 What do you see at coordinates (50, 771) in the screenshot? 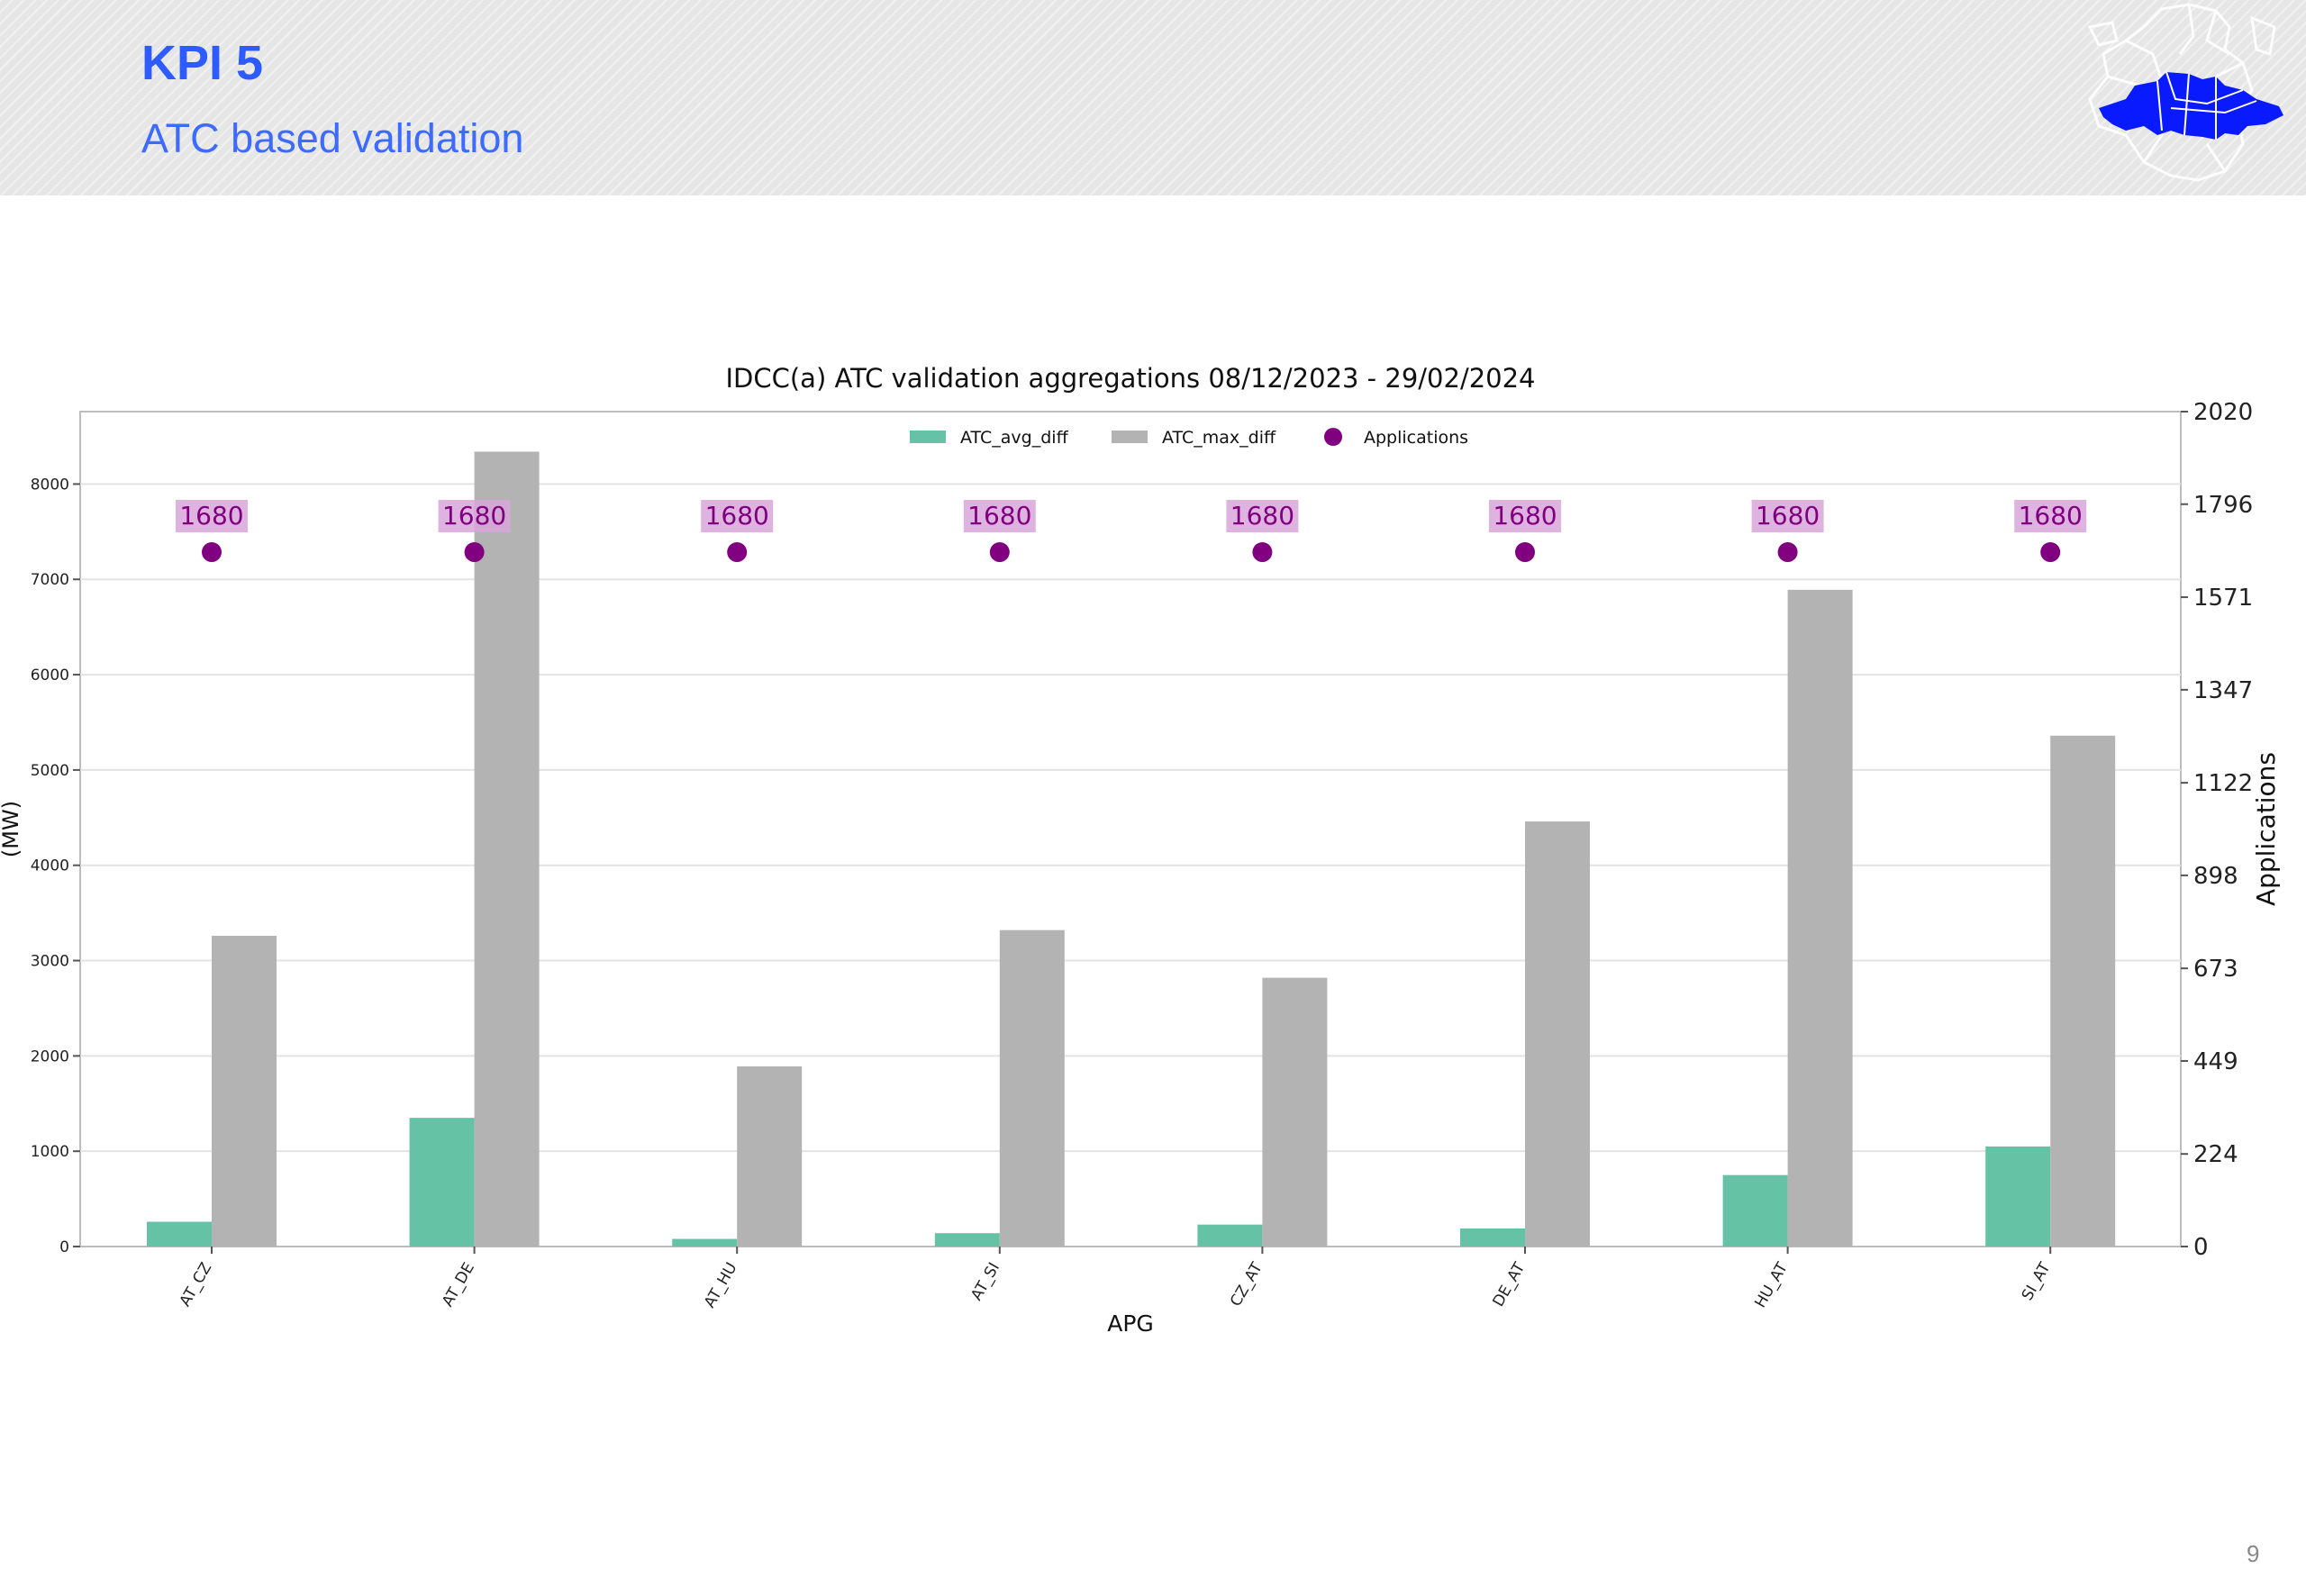
I see `y-tick-label: 5000` at bounding box center [50, 771].